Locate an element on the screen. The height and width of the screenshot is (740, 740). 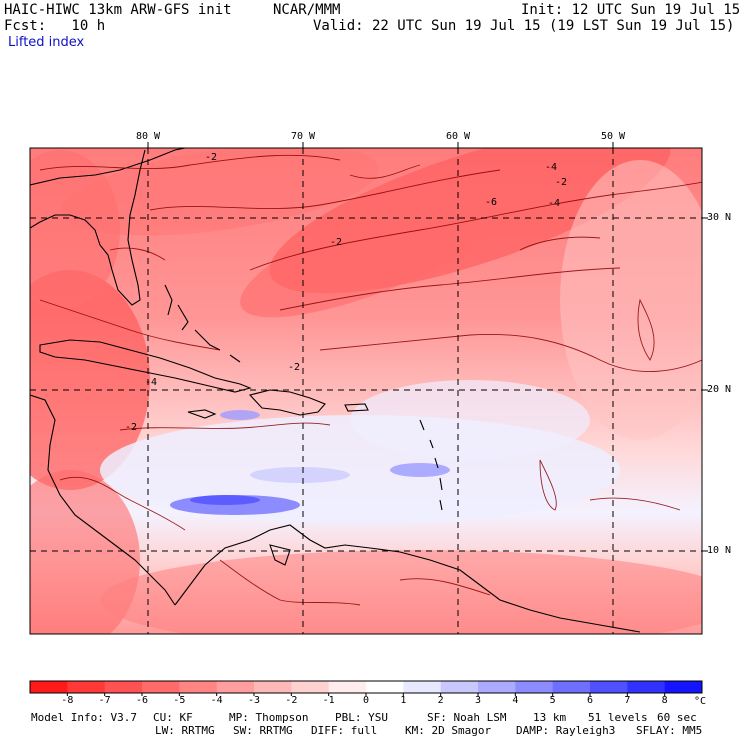
longwave-scheme: LW: RRTMG is located at coordinates (185, 730).